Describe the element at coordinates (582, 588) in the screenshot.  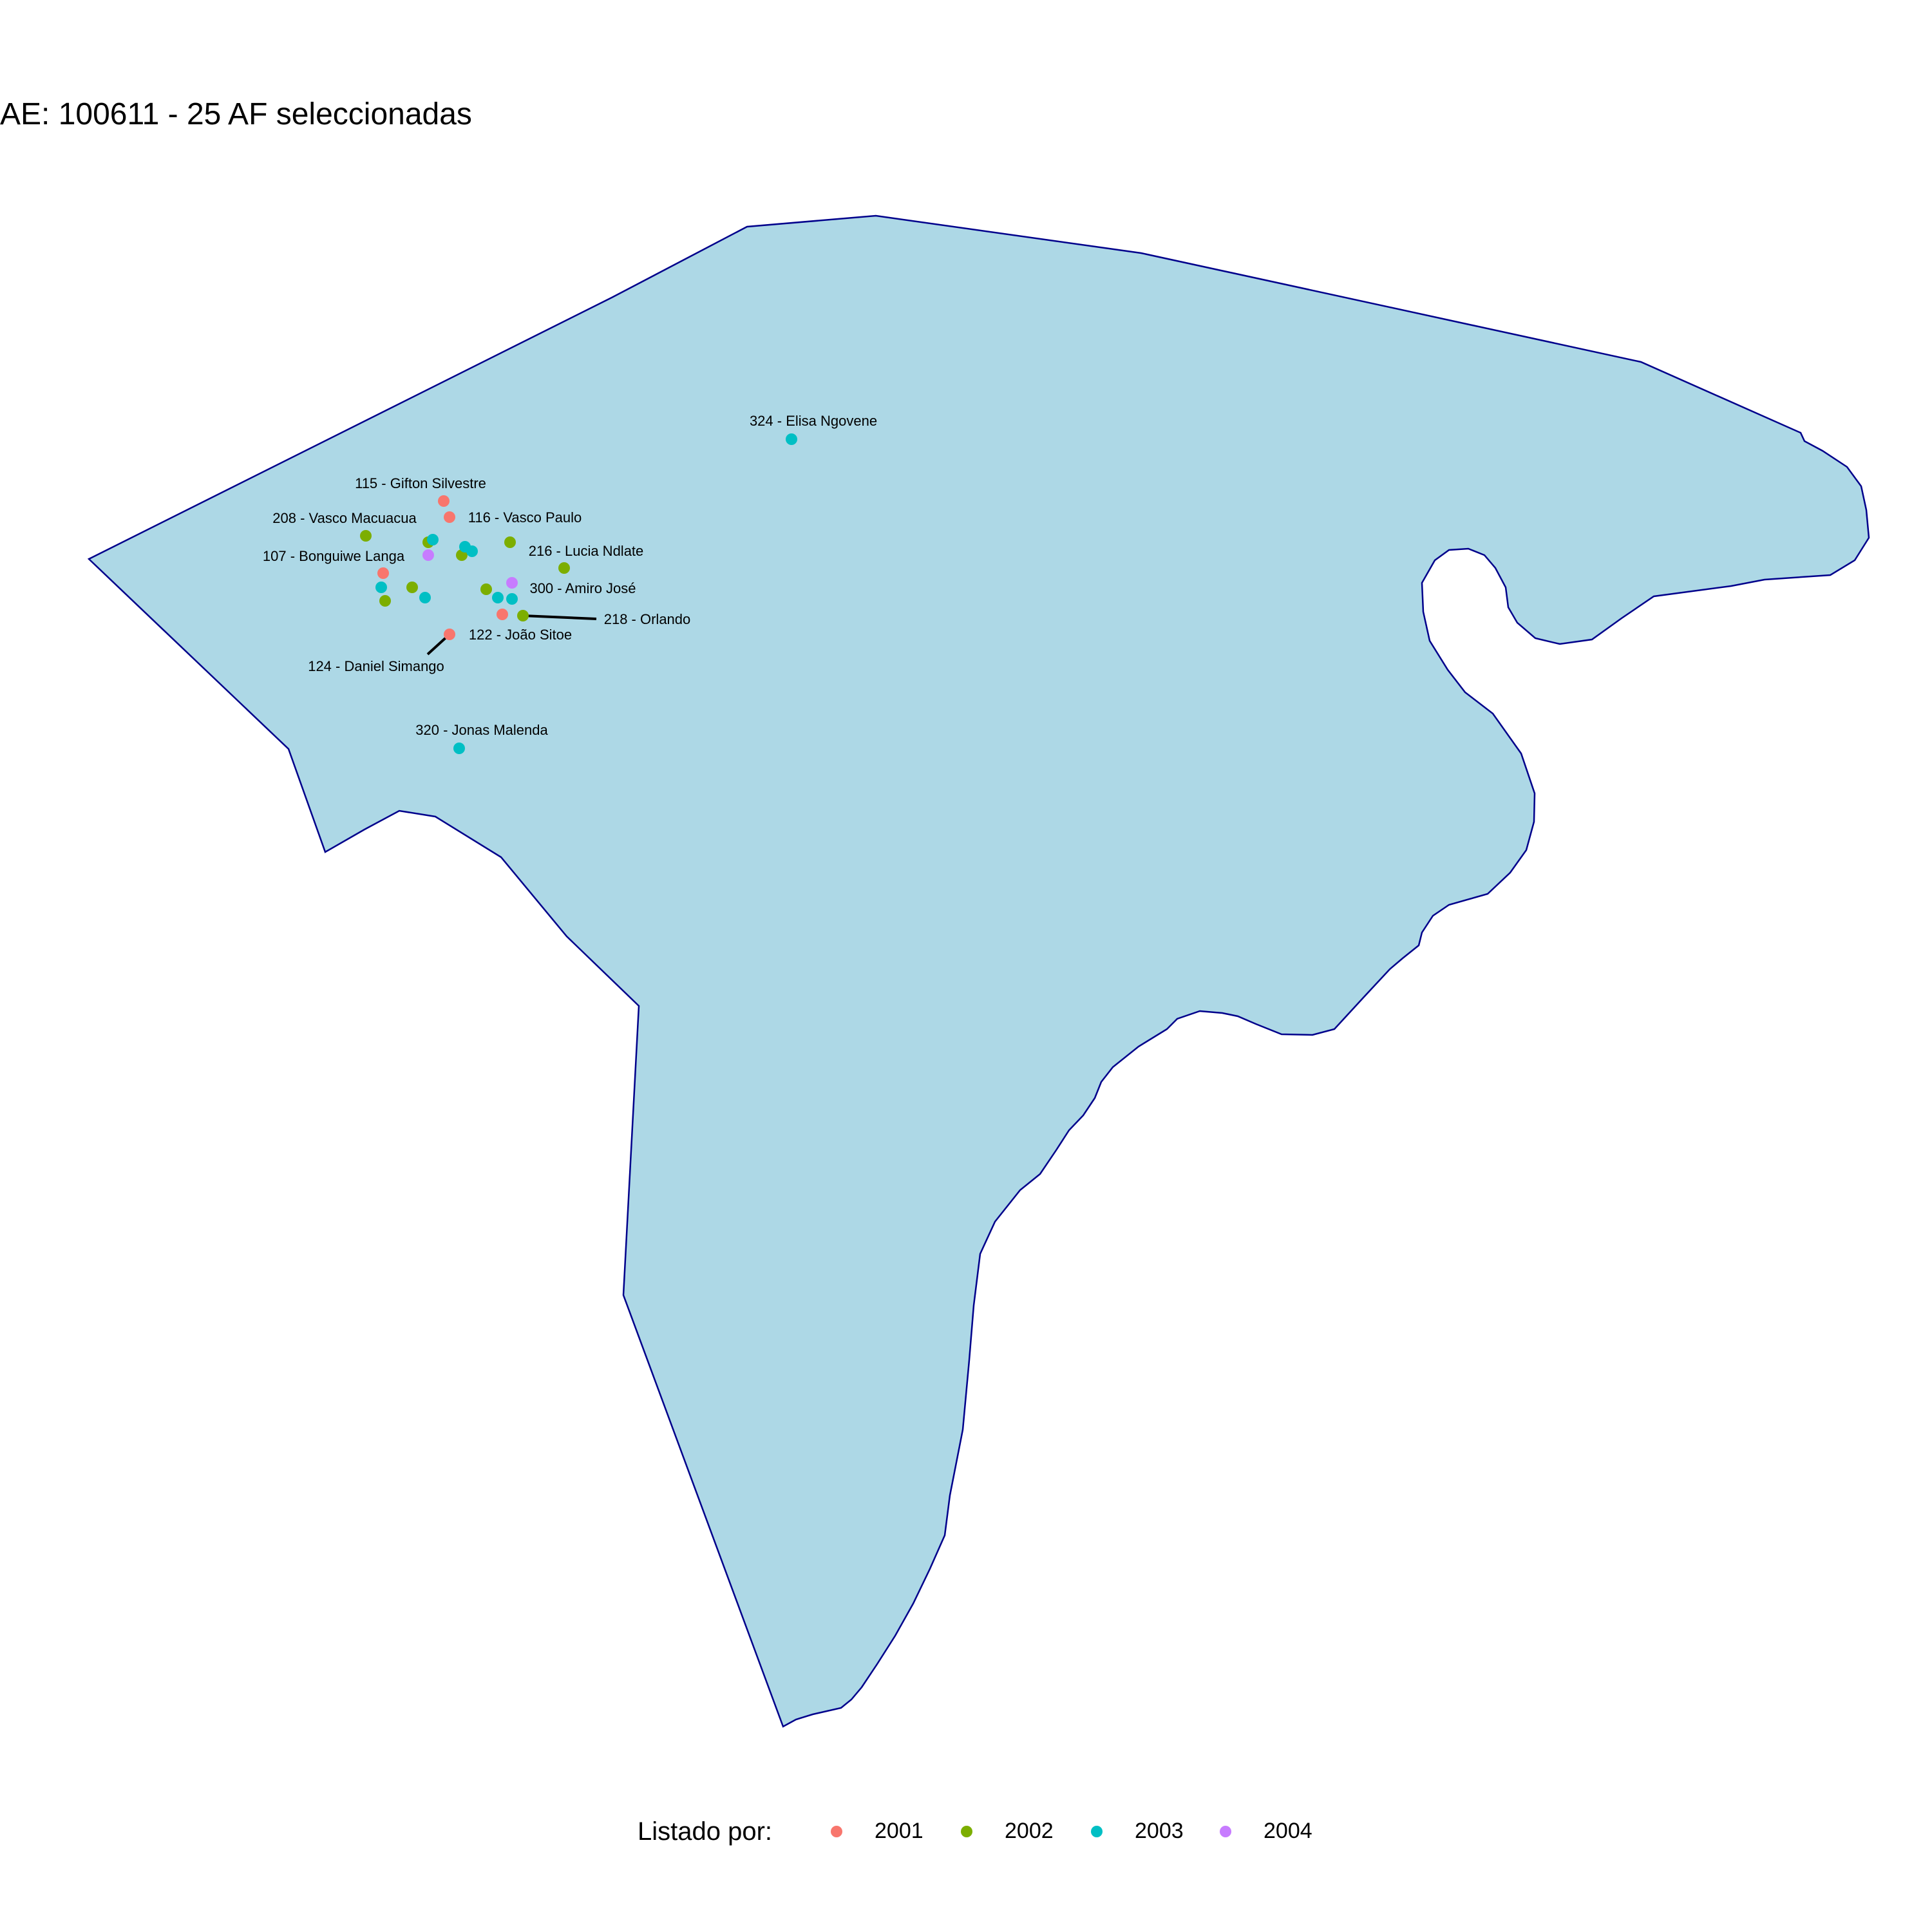
I see `label-300: 300 - Amiro José` at that location.